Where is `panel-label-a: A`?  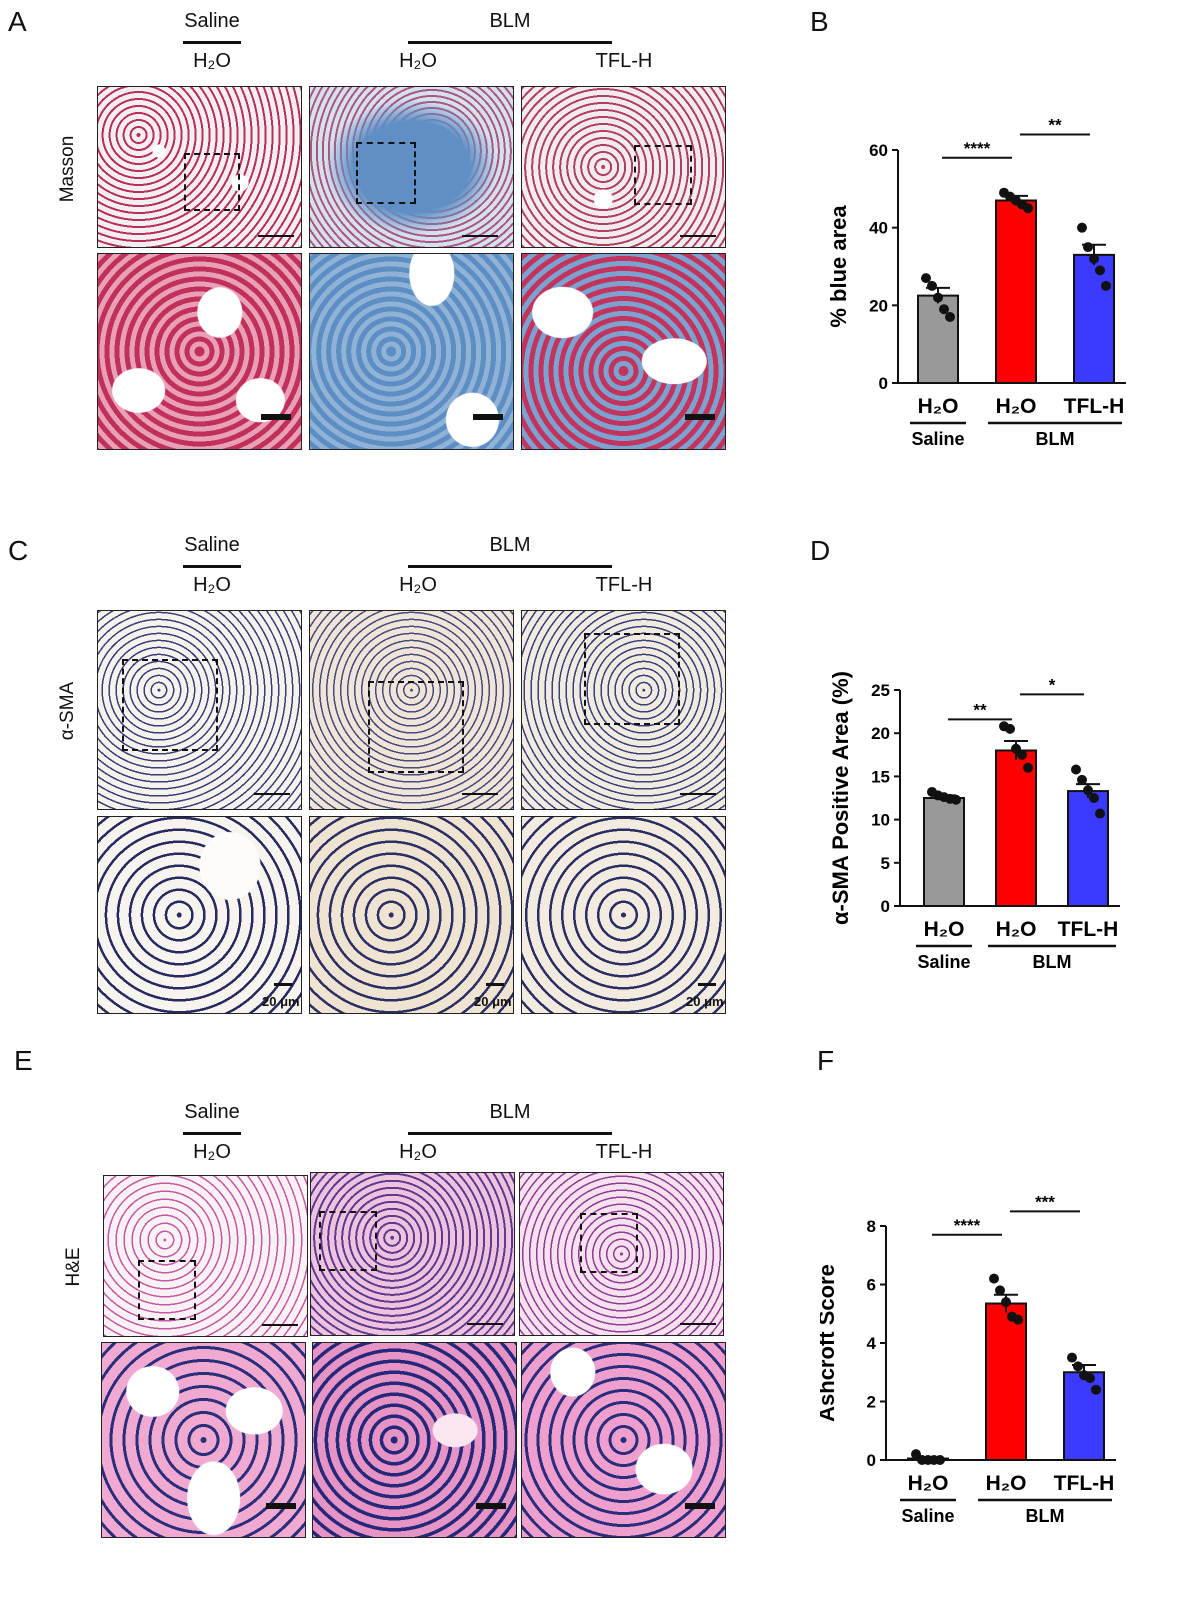 panel-label-a: A is located at coordinates (17, 21).